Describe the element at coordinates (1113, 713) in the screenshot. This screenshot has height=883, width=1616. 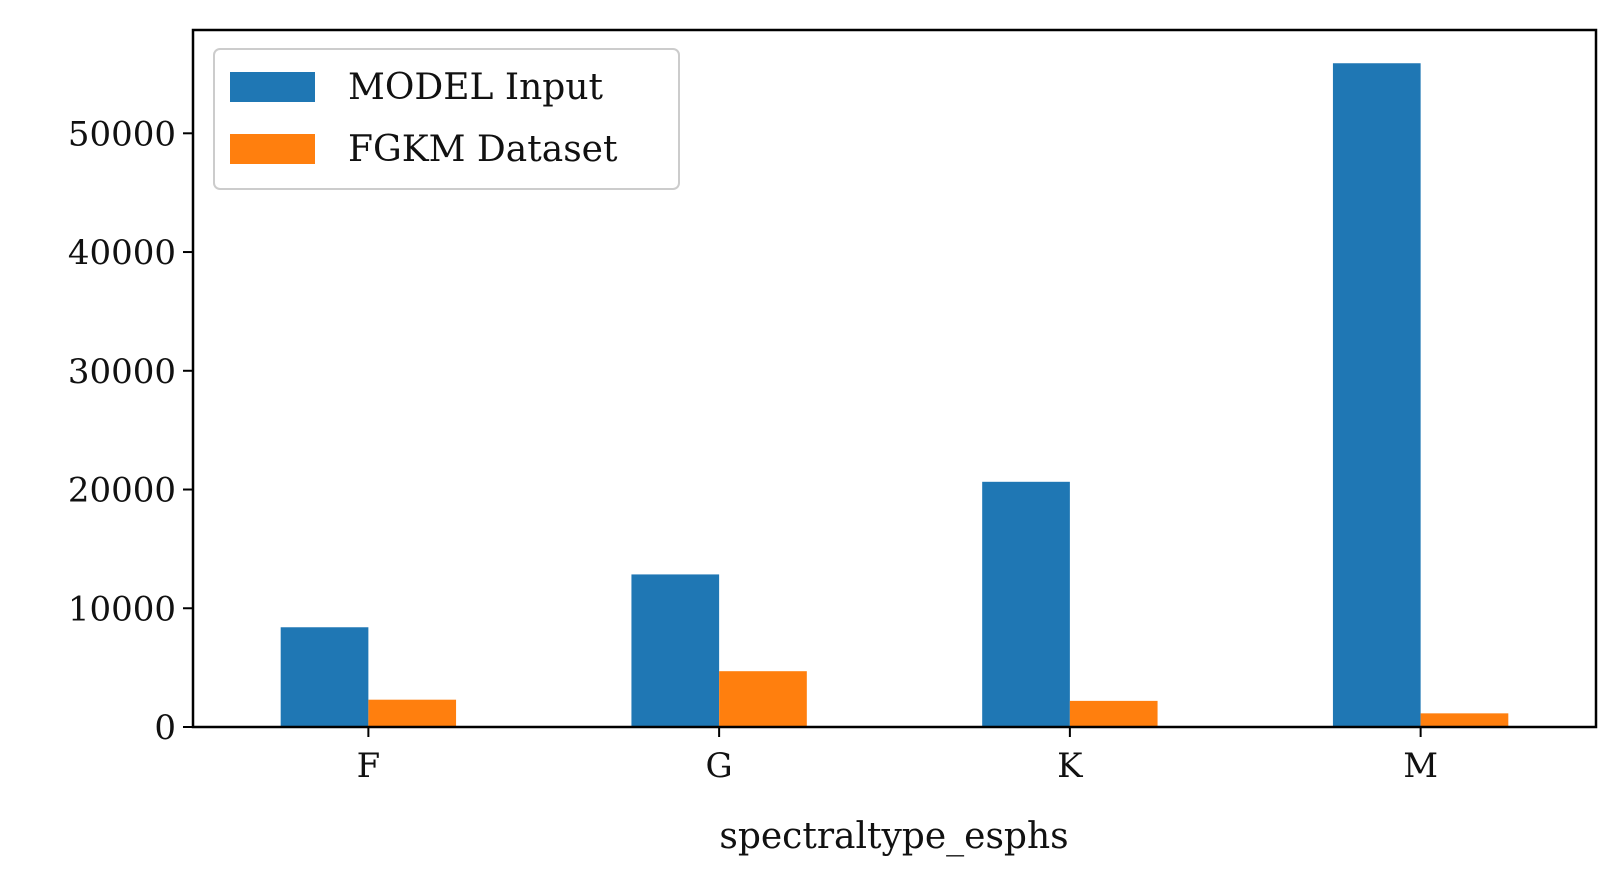
I see `bar-fgkm-dataset-k` at that location.